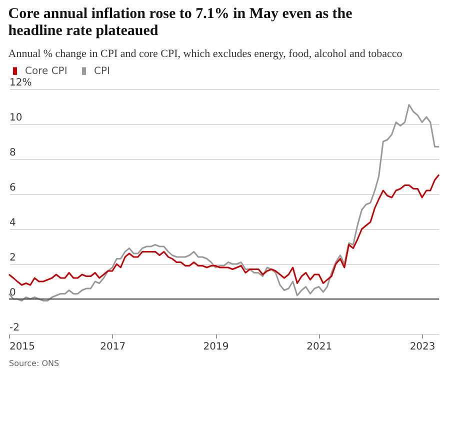  Describe the element at coordinates (216, 347) in the screenshot. I see `x-tick-label: 2019` at that location.